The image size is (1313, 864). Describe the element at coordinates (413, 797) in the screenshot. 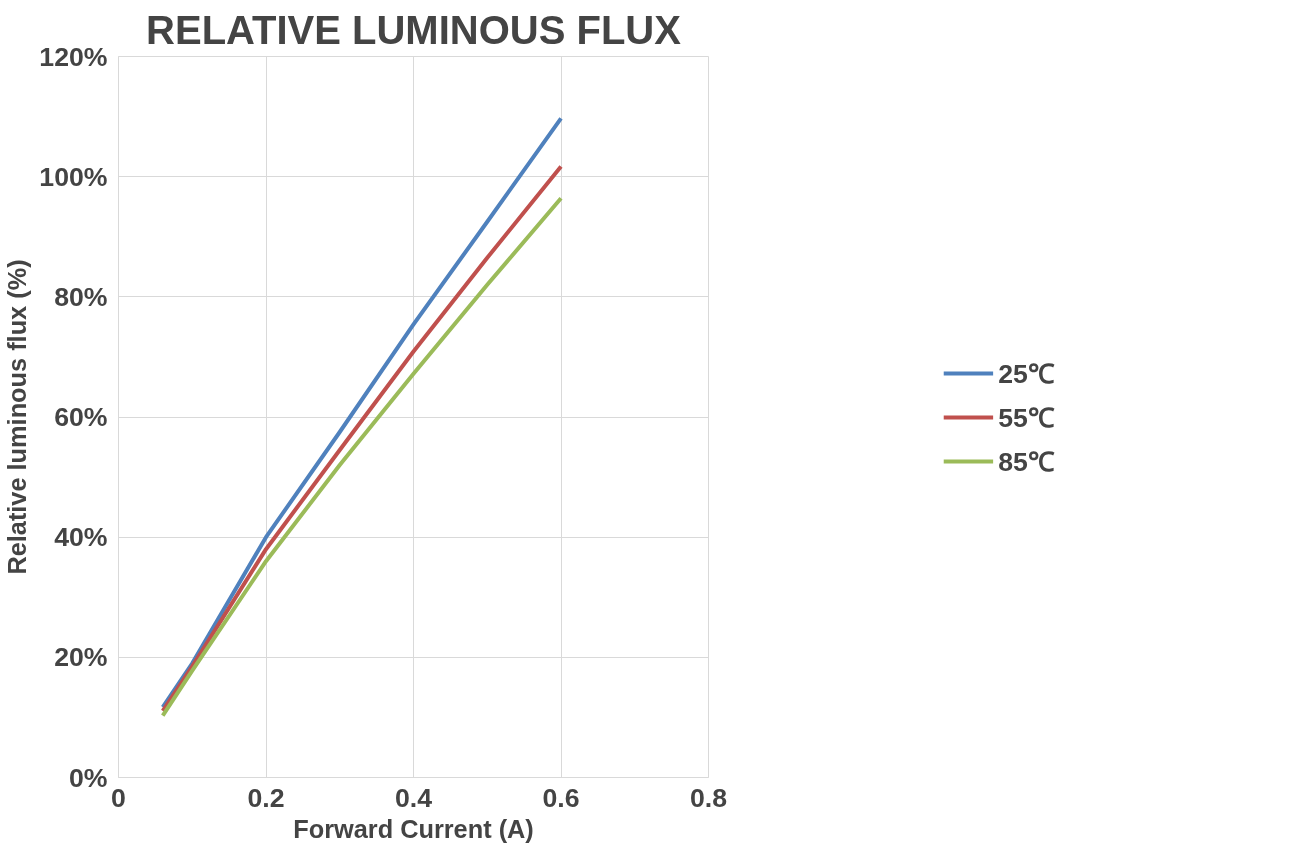

I see `x-tick-label: 0.4` at that location.